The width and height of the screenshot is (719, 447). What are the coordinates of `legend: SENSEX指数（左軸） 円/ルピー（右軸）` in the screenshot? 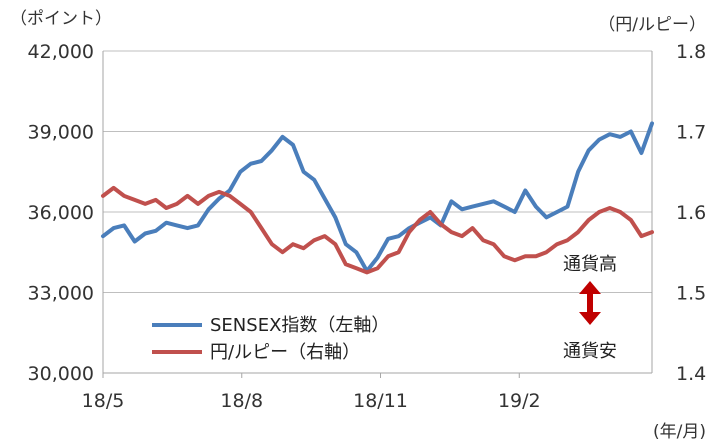 It's located at (270, 339).